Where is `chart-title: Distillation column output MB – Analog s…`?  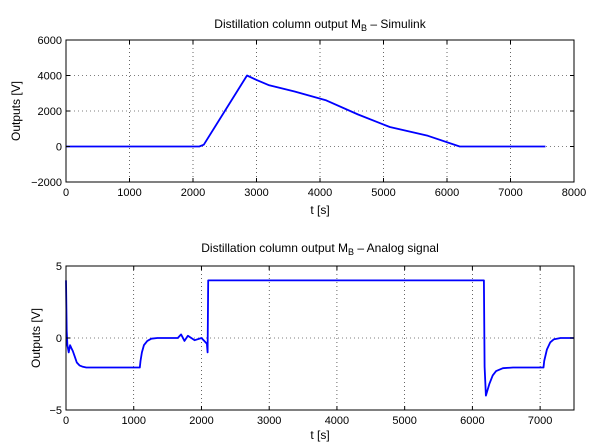 chart-title: Distillation column output MB – Analog s… is located at coordinates (319, 249).